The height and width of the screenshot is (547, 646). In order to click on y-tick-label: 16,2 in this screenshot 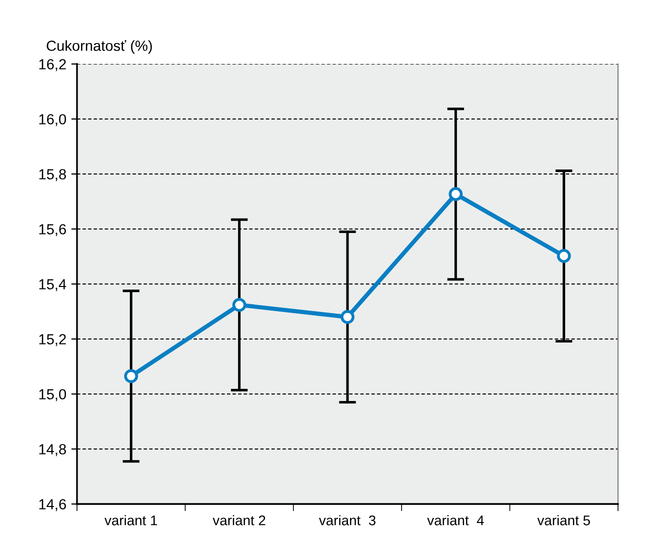, I will do `click(52, 65)`.